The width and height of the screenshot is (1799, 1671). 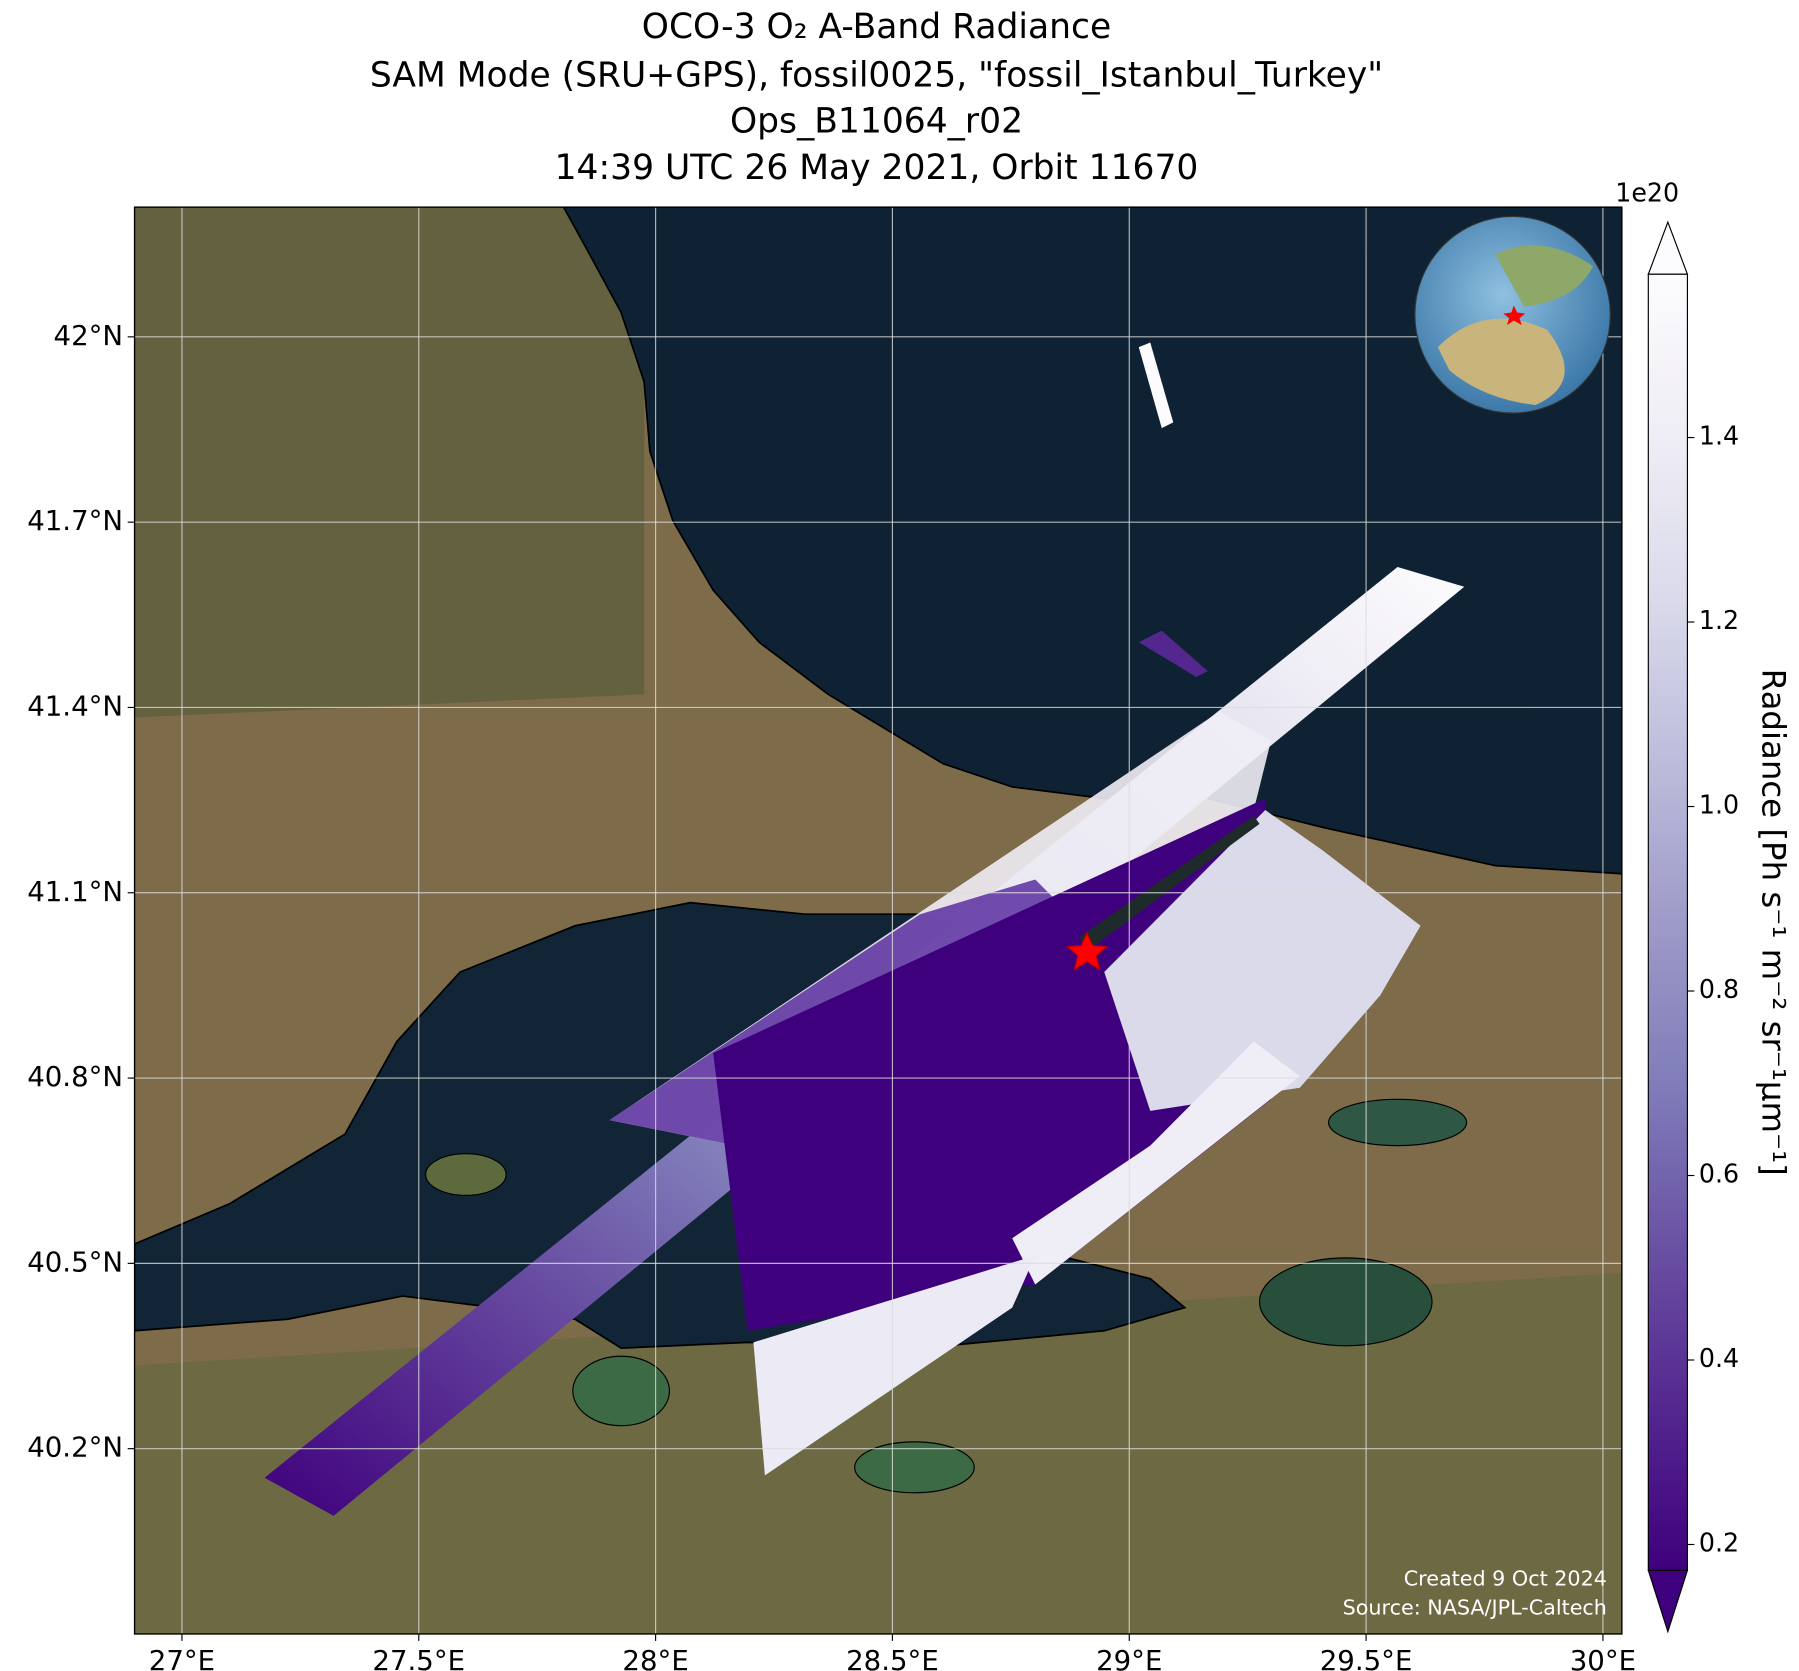 What do you see at coordinates (1475, 1607) in the screenshot?
I see `annotation: Source: NASA/JPL-Caltech` at bounding box center [1475, 1607].